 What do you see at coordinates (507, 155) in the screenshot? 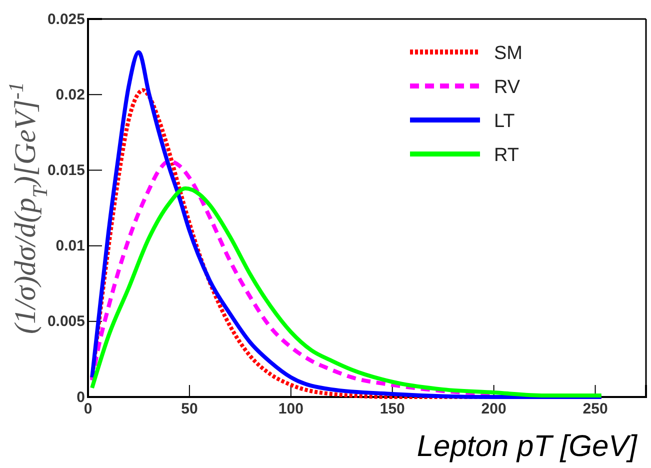
I see `legend-label: RT` at bounding box center [507, 155].